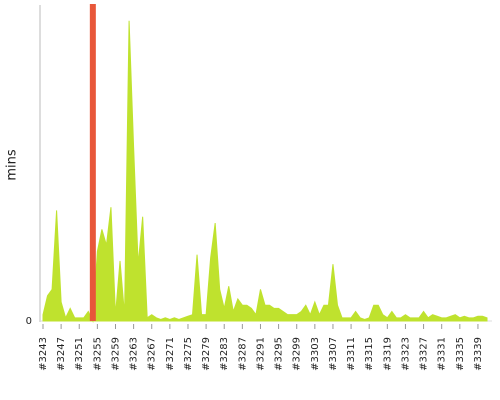 The width and height of the screenshot is (500, 400). What do you see at coordinates (405, 354) in the screenshot?
I see `x-tick-label: #3323` at bounding box center [405, 354].